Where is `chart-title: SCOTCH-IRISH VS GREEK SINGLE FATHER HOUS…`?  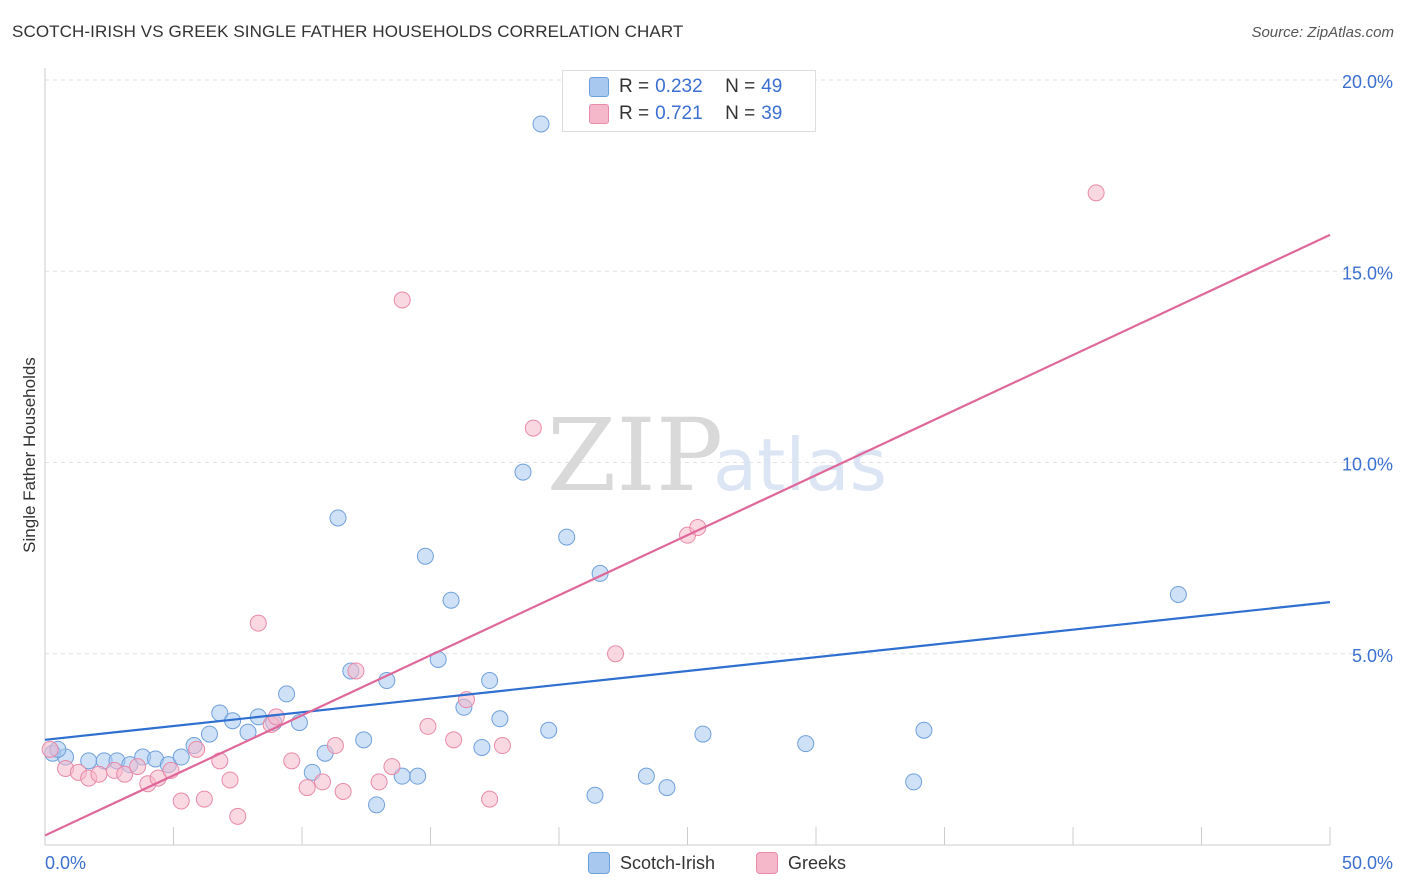
chart-title: SCOTCH-IRISH VS GREEK SINGLE FATHER HOUS… is located at coordinates (348, 31).